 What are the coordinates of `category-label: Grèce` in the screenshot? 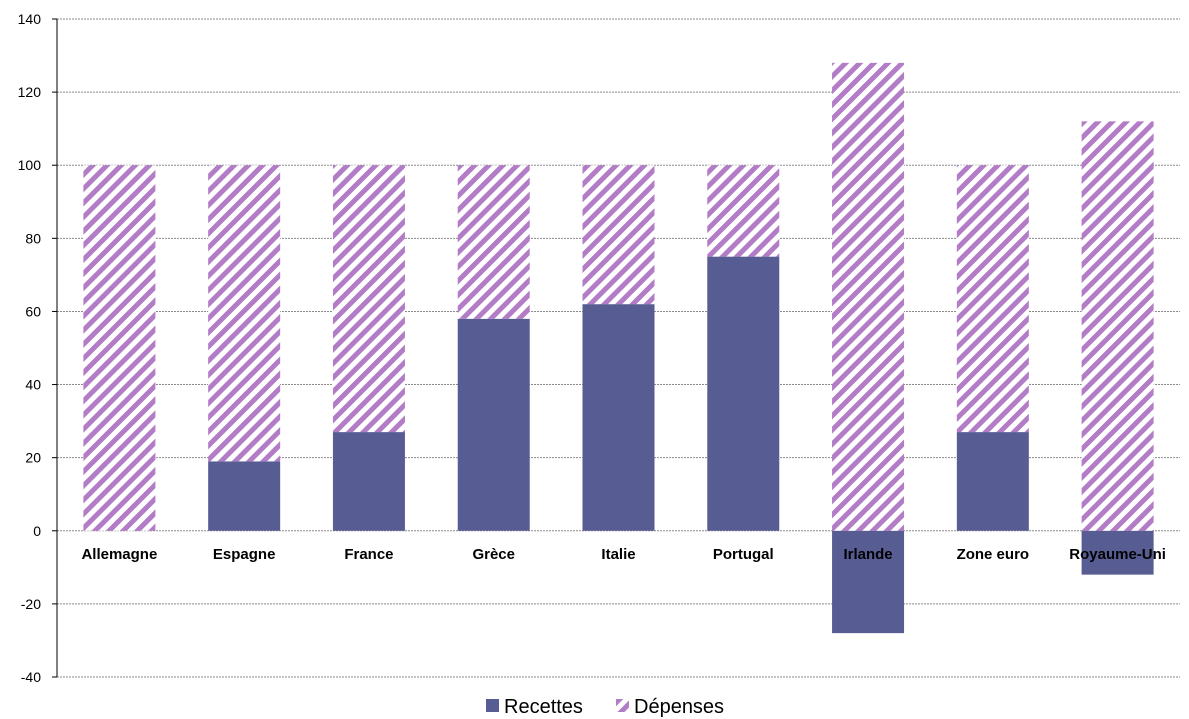 It's located at (493, 554).